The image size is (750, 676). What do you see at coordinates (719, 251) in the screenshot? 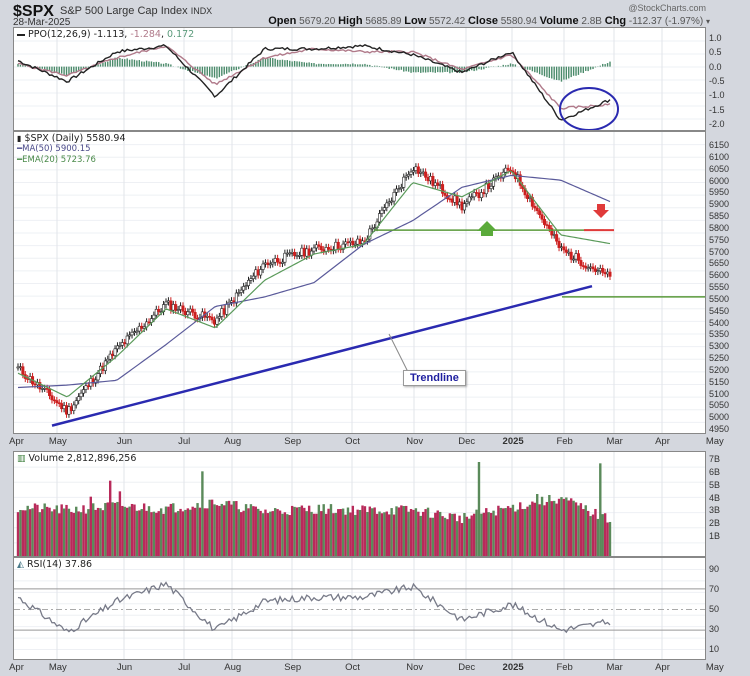
I see `y-tick: 5700` at bounding box center [719, 251].